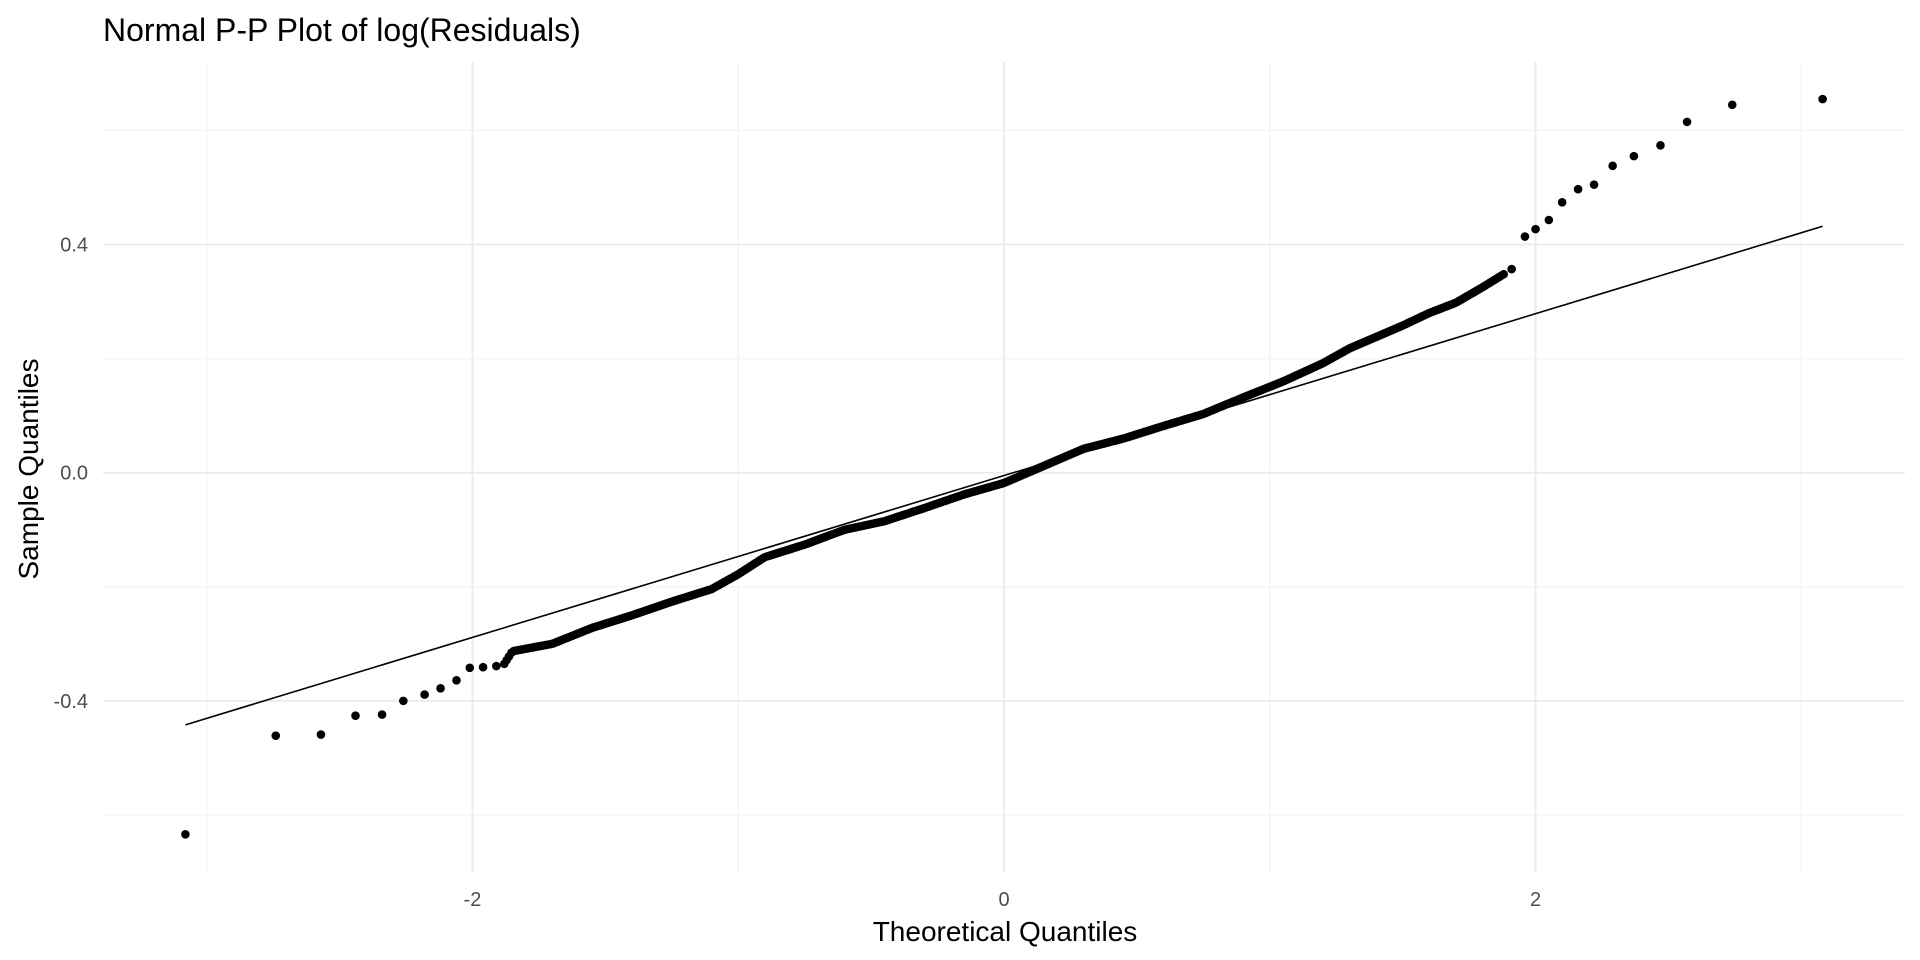 The width and height of the screenshot is (1920, 960). I want to click on y-axis-label: Sample Quantiles, so click(28, 468).